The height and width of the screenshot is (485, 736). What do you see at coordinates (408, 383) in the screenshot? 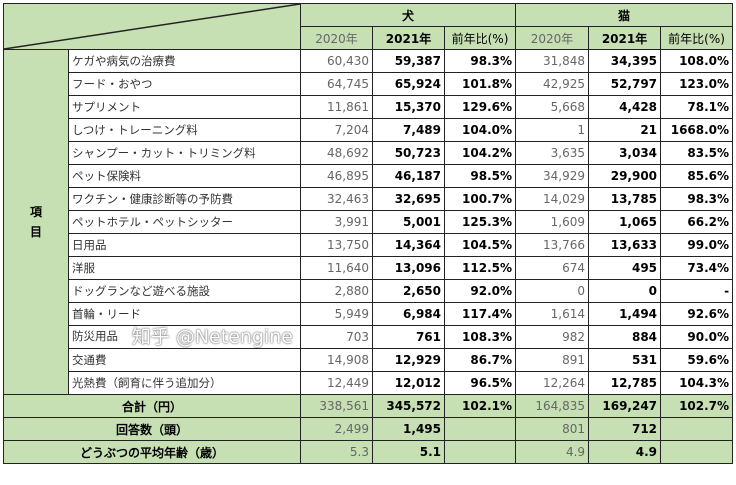
I see `dog-2021-value: 12,012` at bounding box center [408, 383].